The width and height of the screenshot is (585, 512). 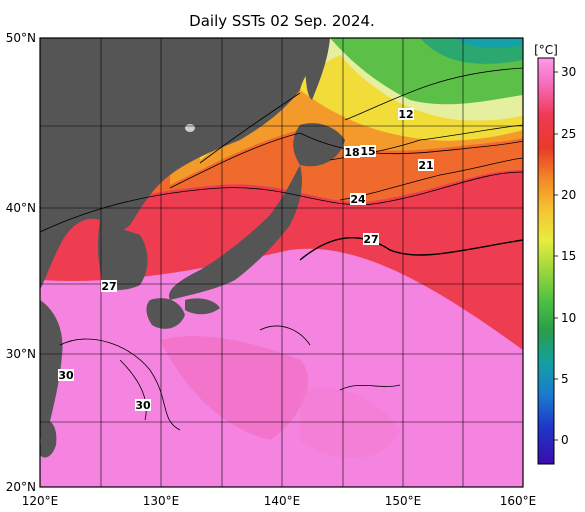 I want to click on isotherm-label: 24, so click(x=358, y=199).